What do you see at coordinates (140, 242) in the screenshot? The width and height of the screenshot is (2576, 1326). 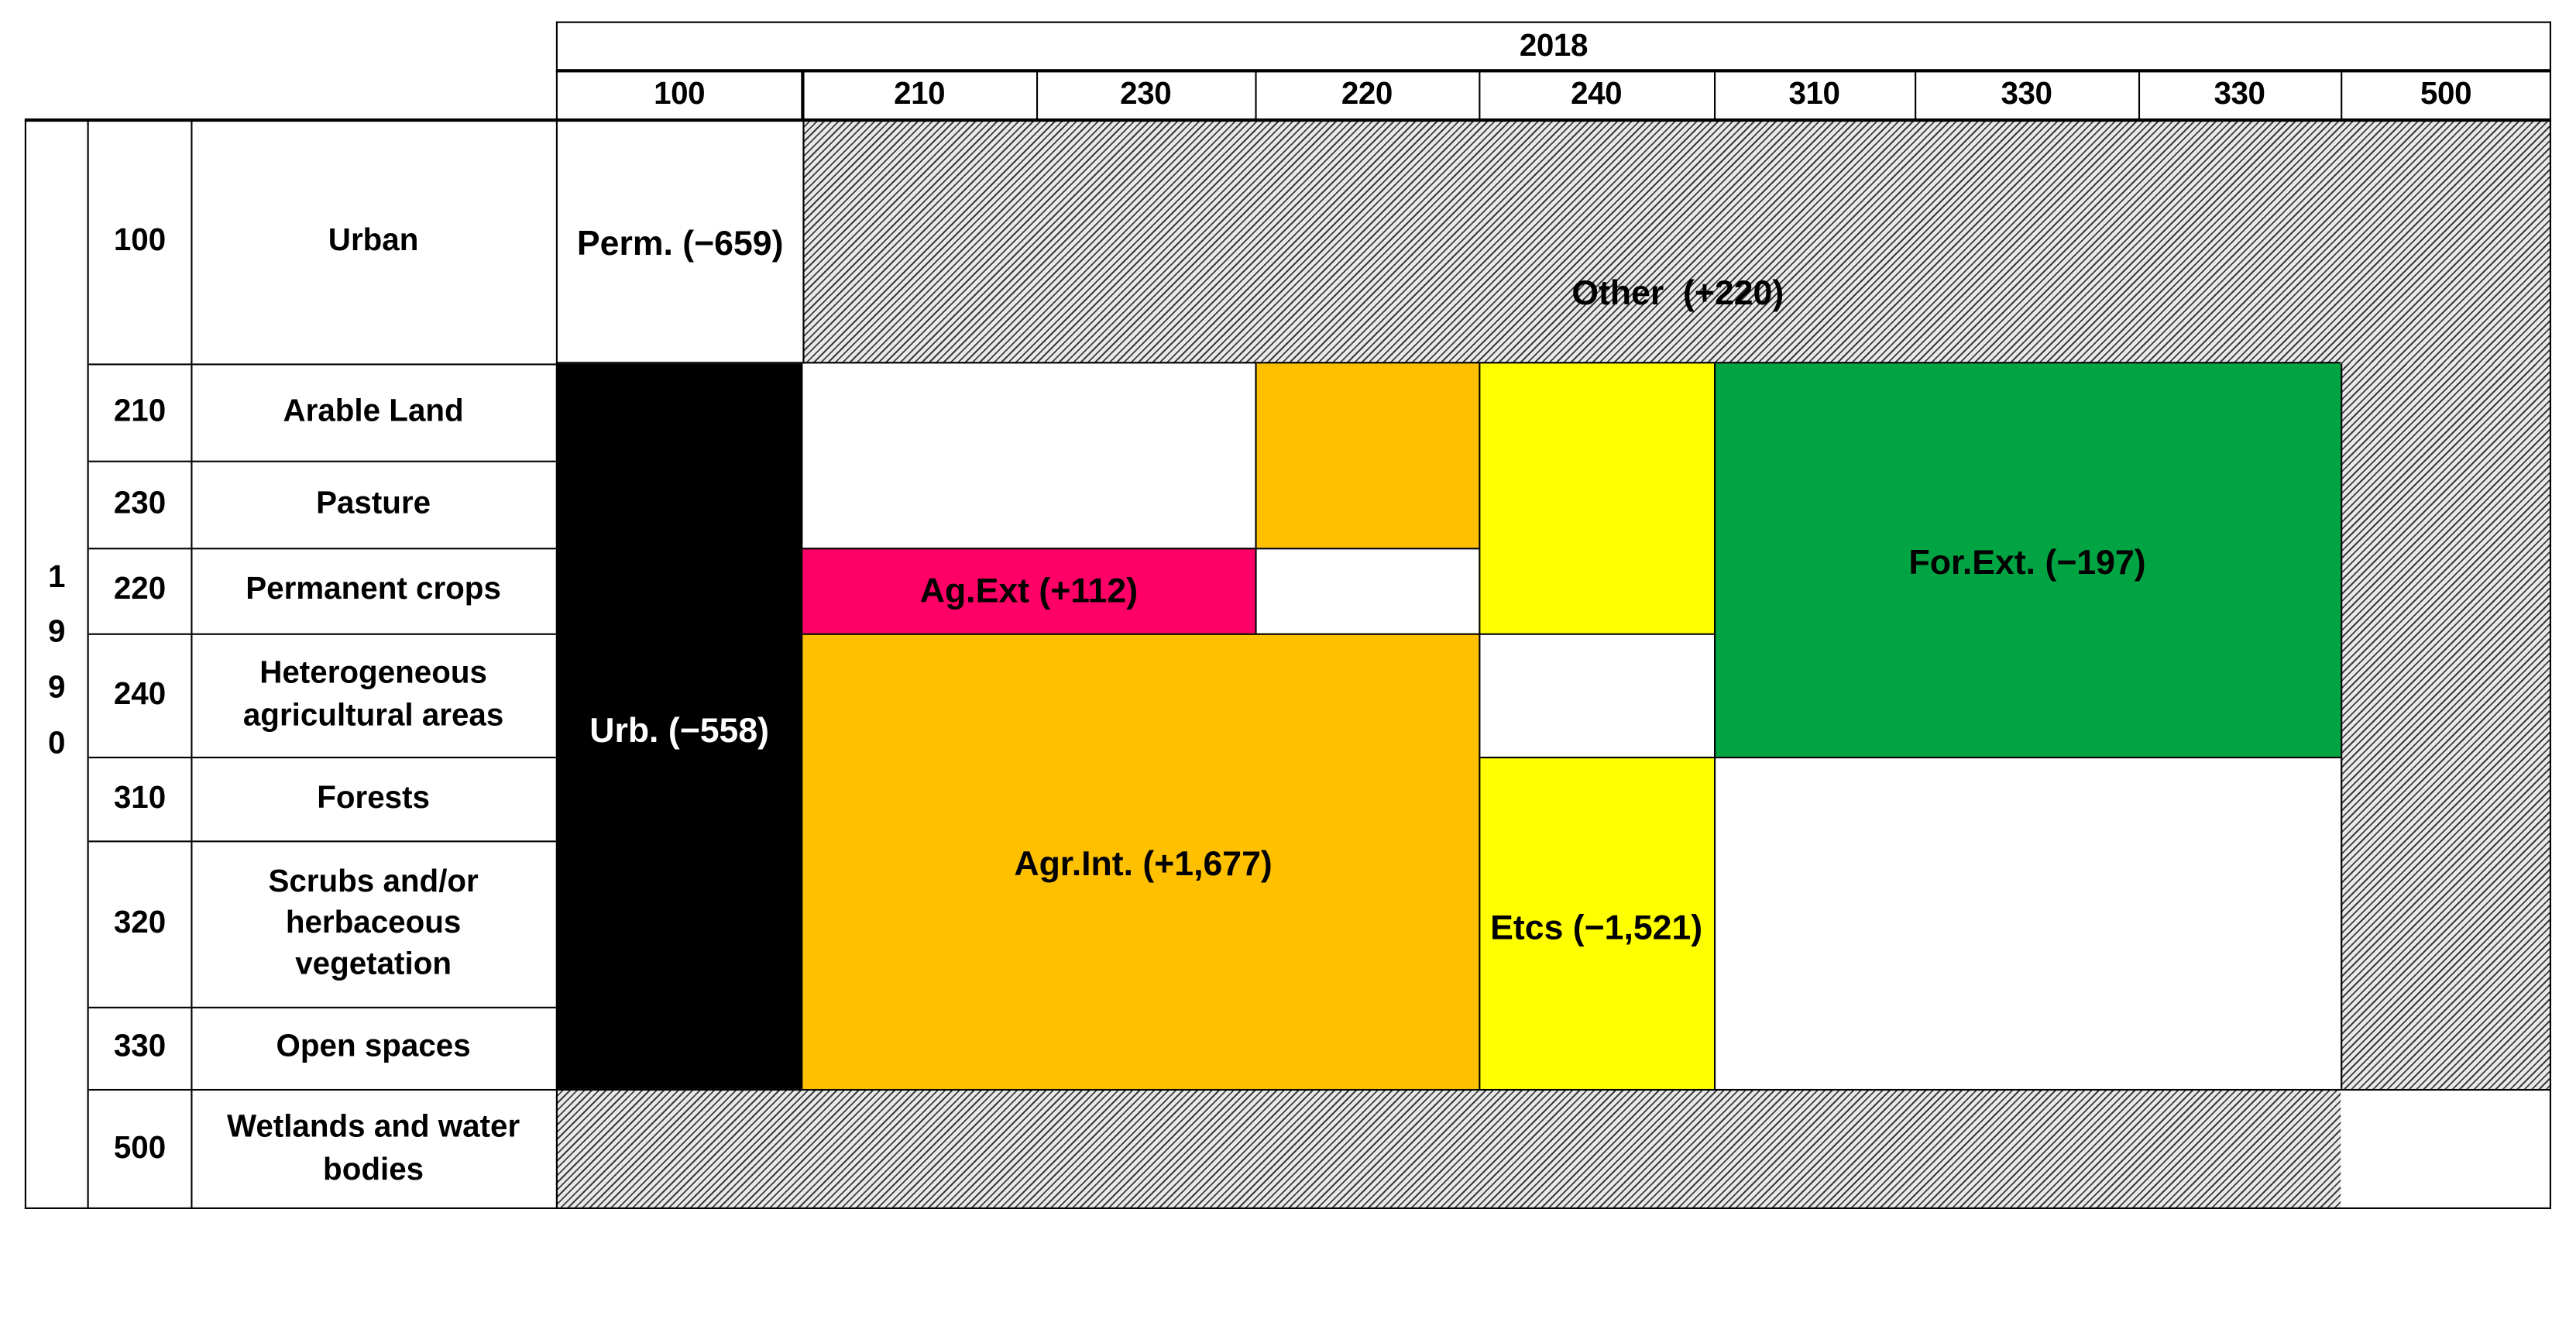 I see `row-code: 100` at bounding box center [140, 242].